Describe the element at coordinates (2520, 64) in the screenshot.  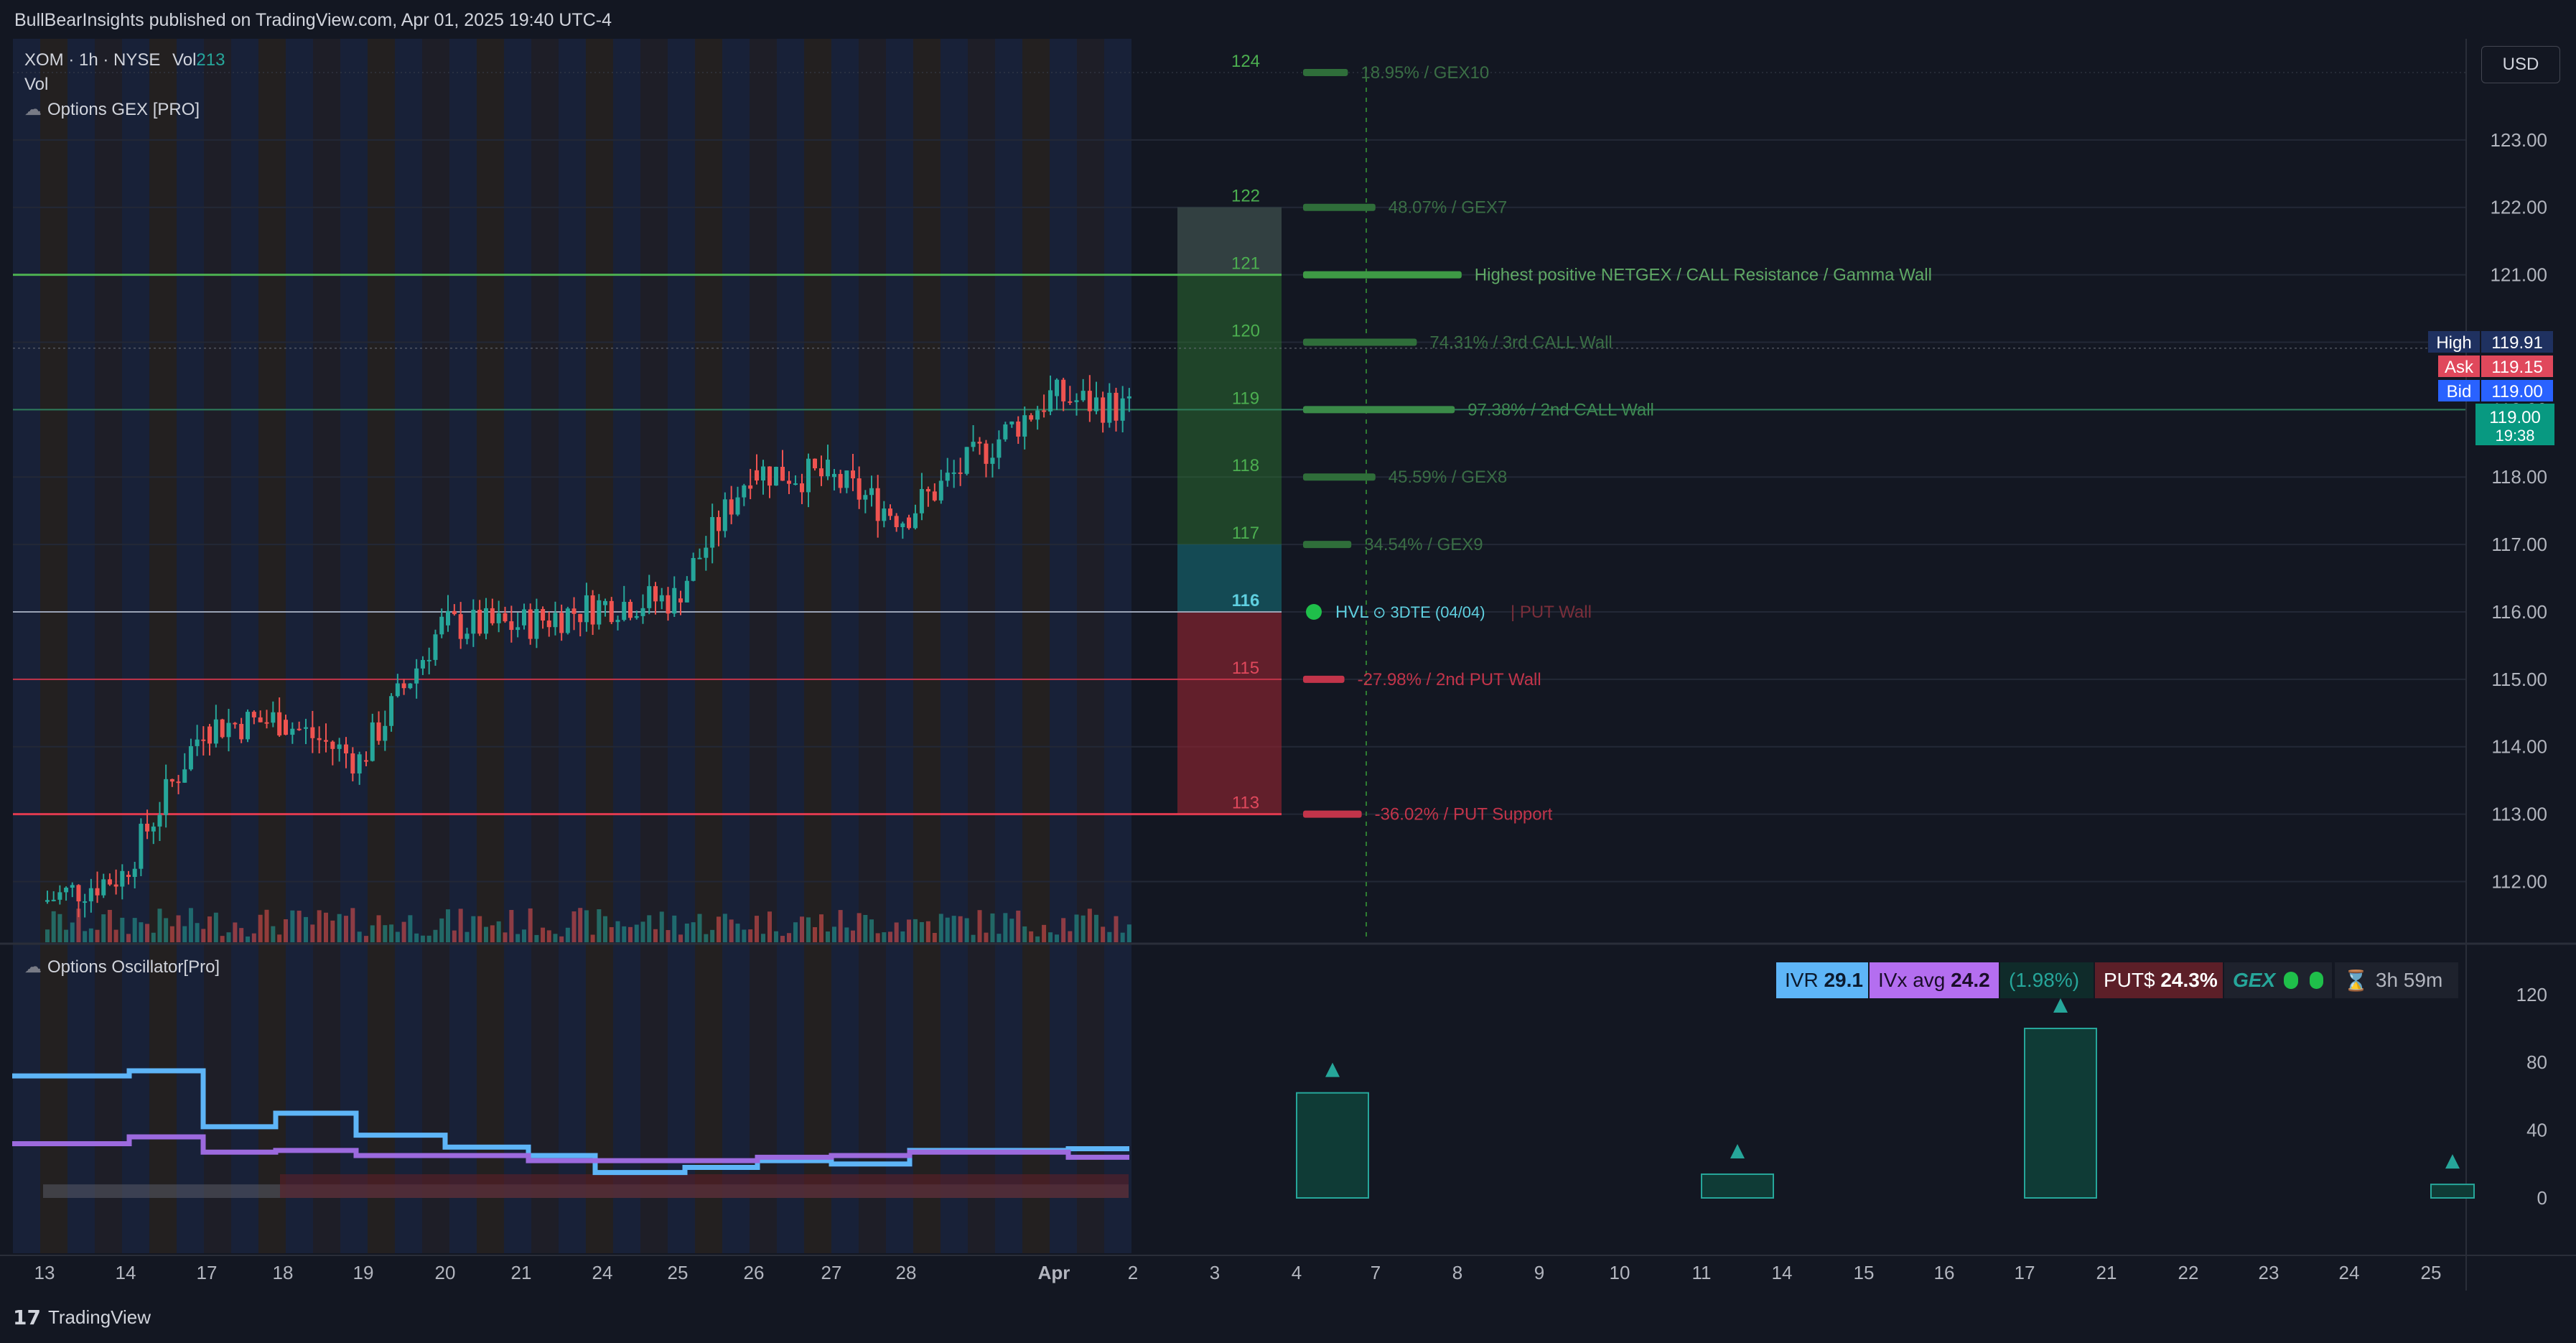
I see `currency-button: USD` at that location.